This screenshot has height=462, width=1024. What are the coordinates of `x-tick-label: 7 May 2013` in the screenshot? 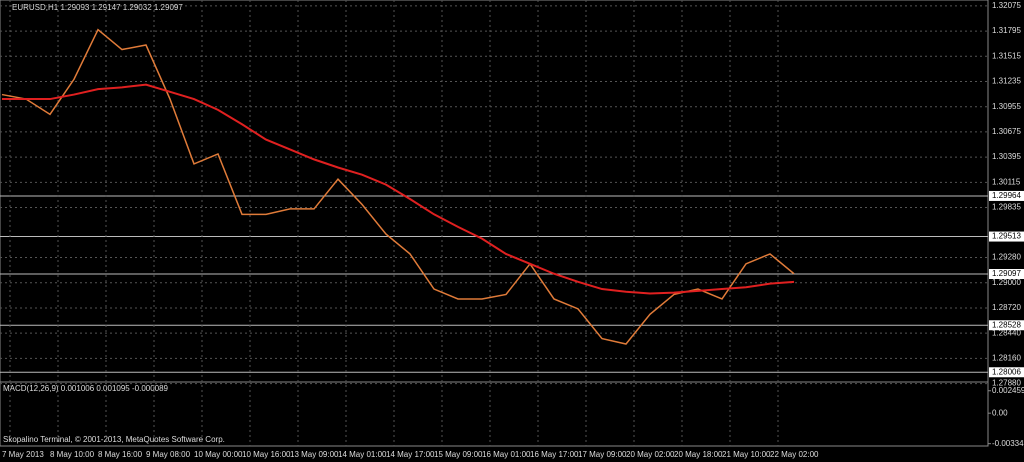 It's located at (23, 454).